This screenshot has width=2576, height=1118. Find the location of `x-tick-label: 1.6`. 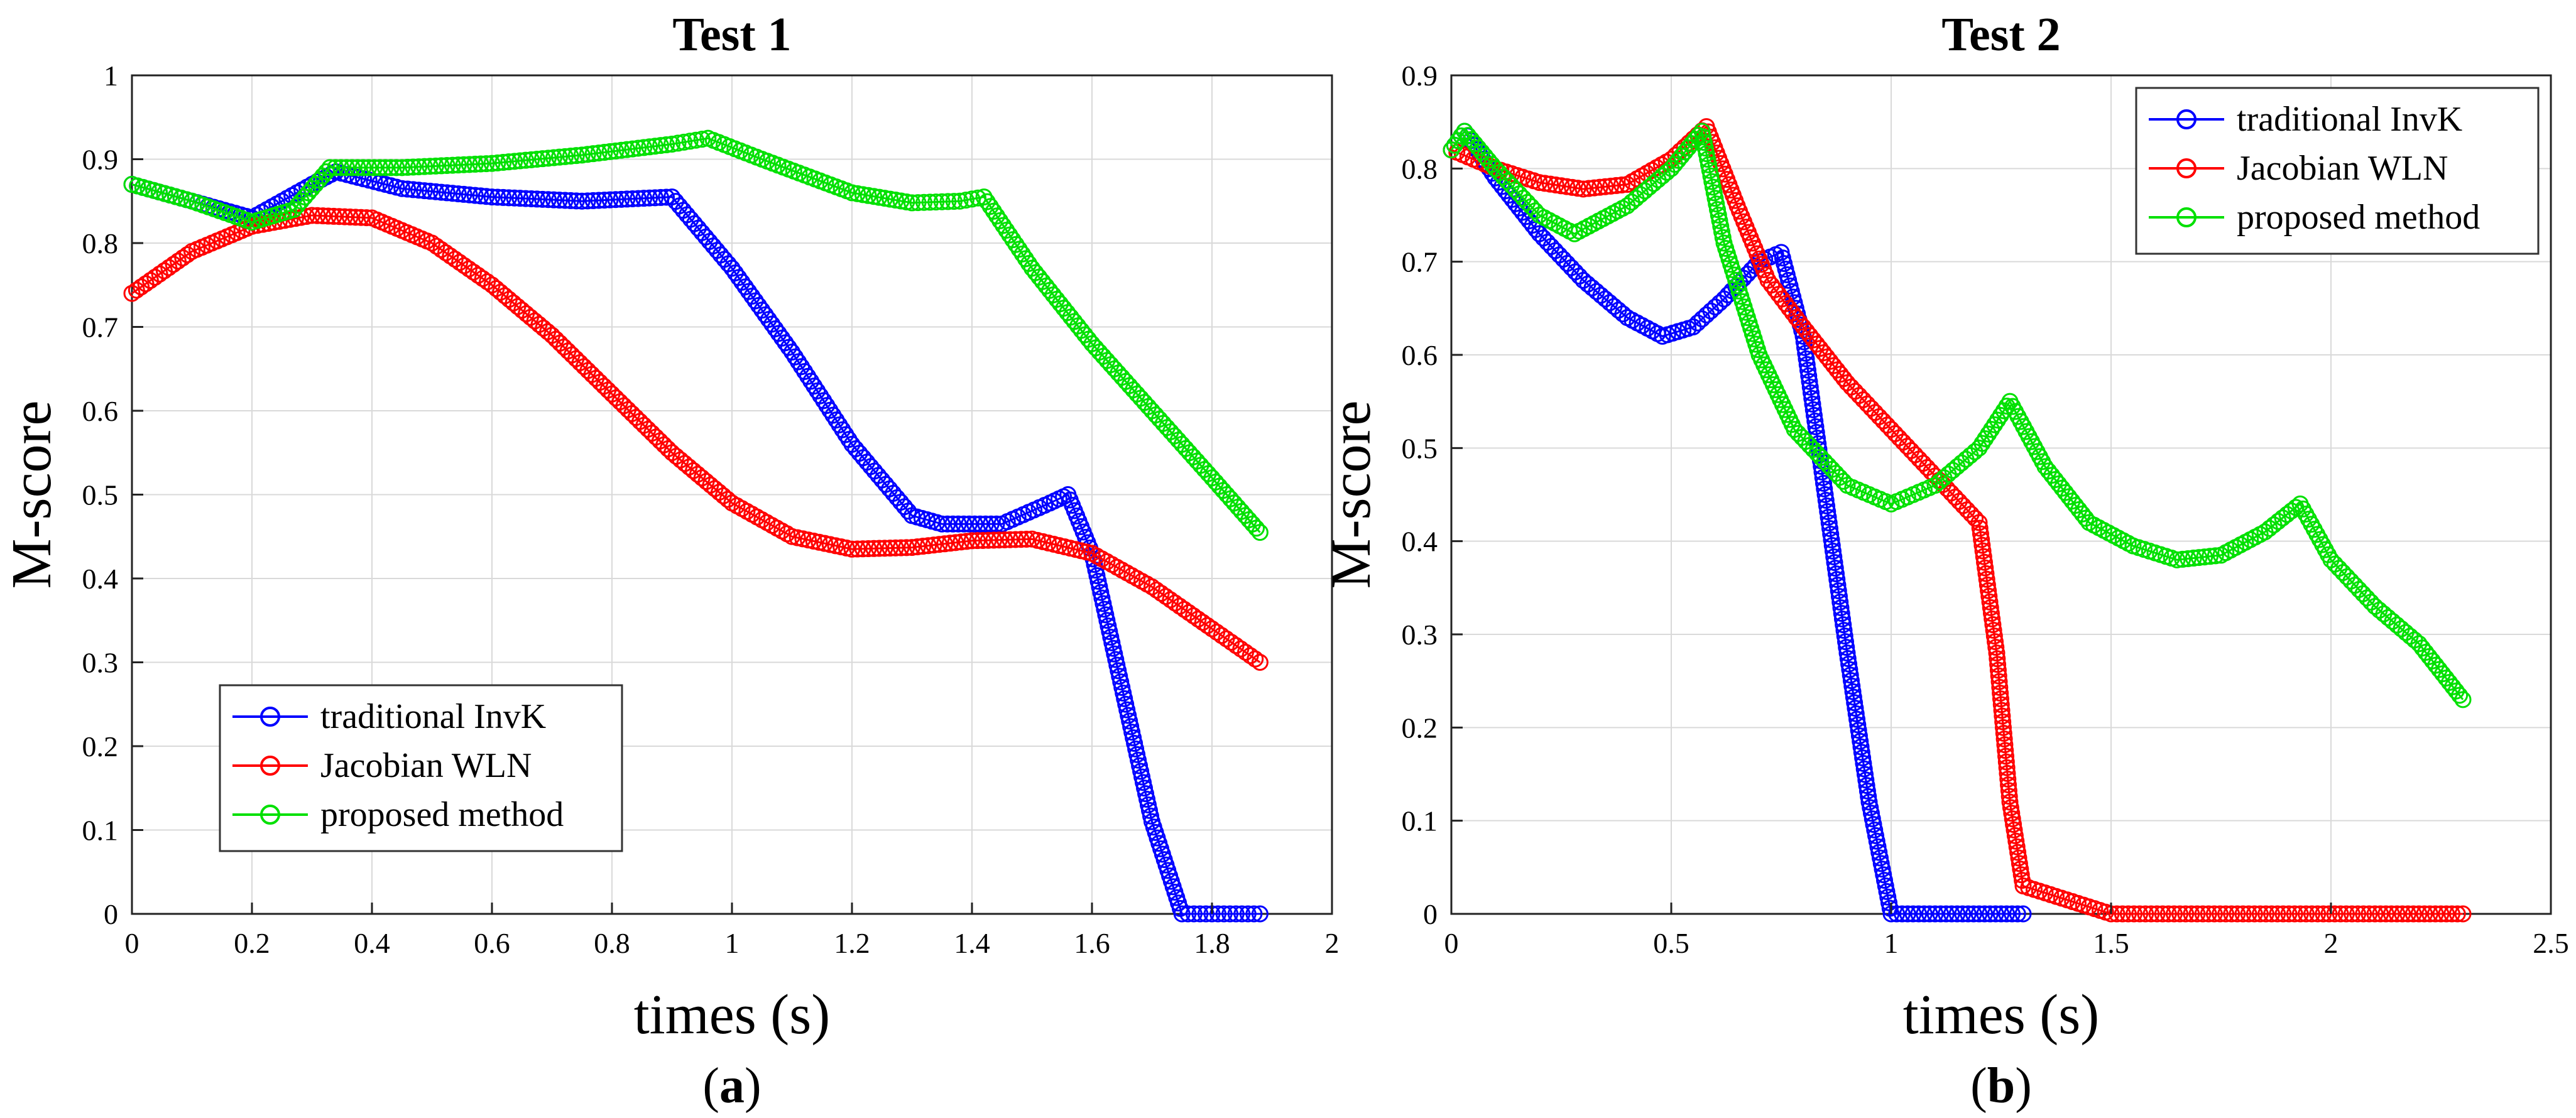

x-tick-label: 1.6 is located at coordinates (1092, 943).